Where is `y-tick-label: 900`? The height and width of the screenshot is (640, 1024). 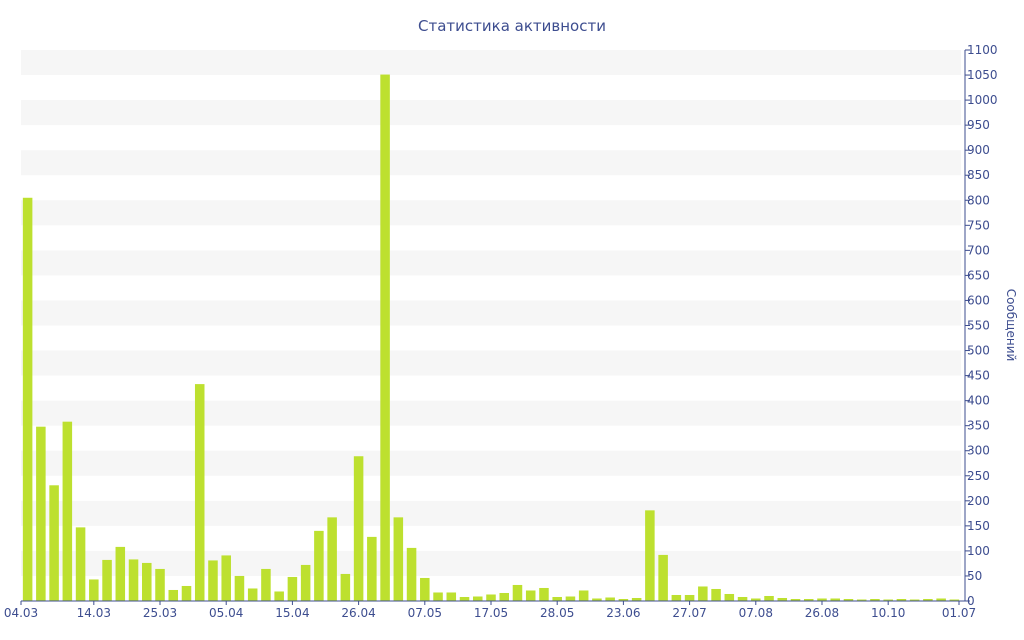
y-tick-label: 900 is located at coordinates (978, 150).